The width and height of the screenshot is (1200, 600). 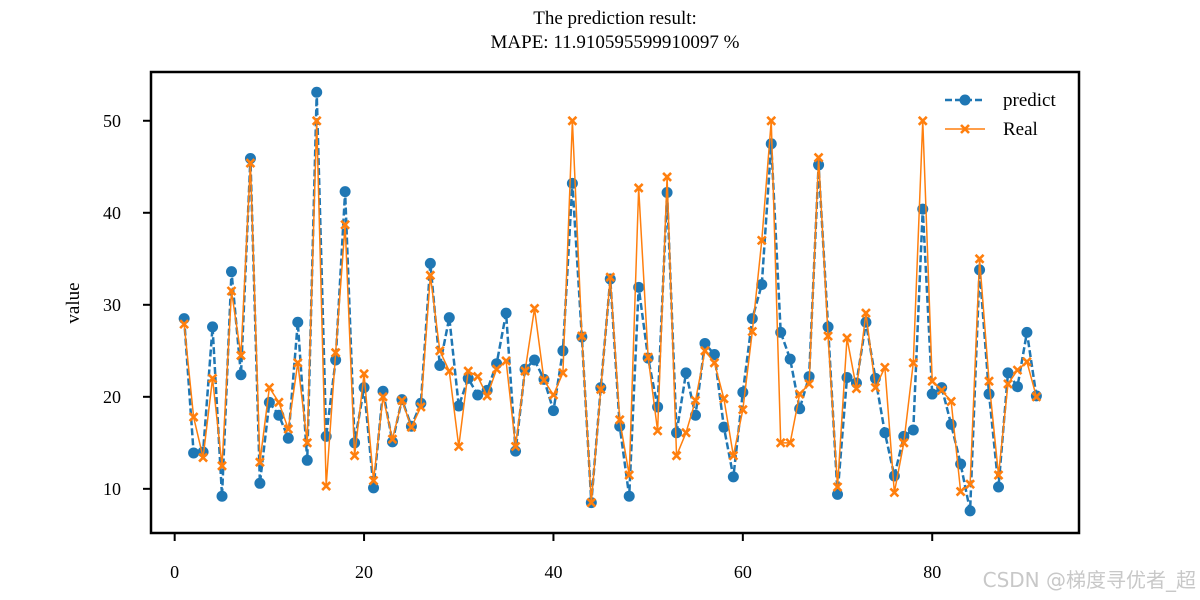 I want to click on legend-real-label: Real, so click(x=1020, y=129).